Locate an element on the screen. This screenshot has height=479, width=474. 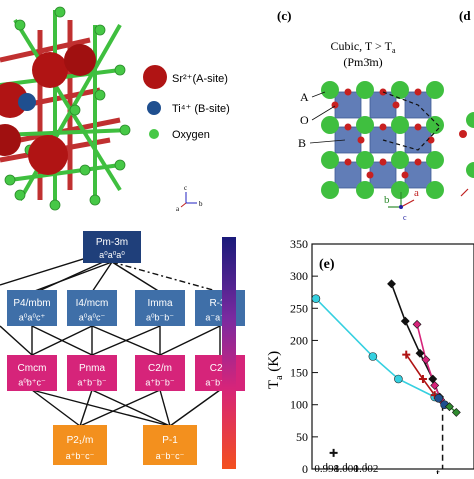
tree-node-c2-c: C2/c a⁻b⁻b⁻ is located at coordinates (220, 373).